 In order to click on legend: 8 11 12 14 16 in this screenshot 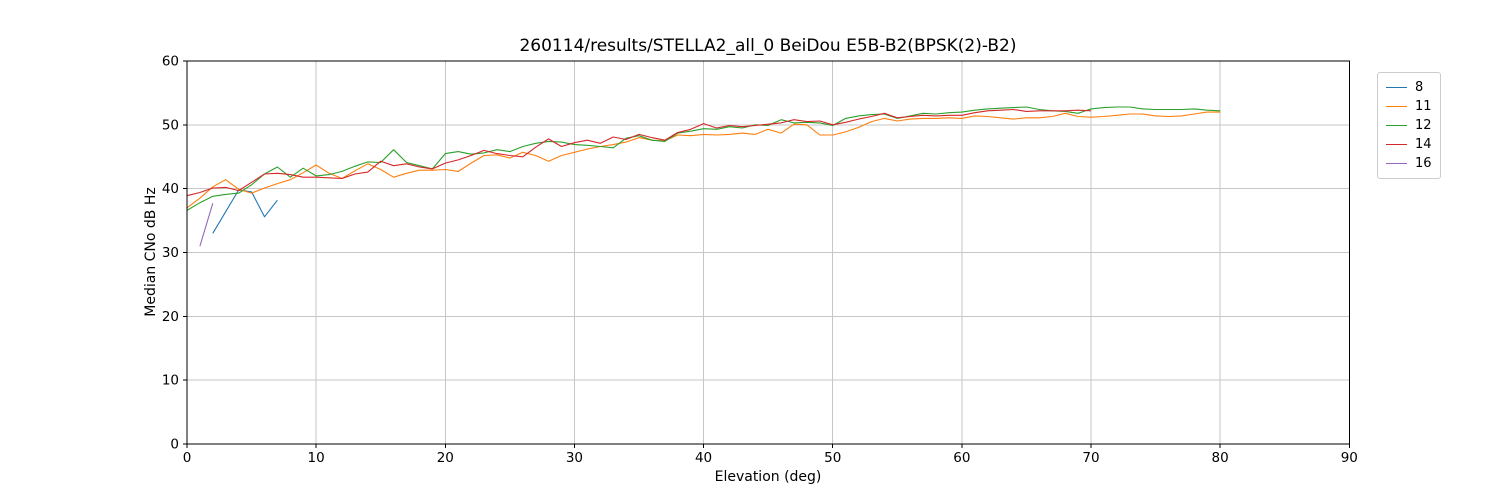, I will do `click(1409, 125)`.